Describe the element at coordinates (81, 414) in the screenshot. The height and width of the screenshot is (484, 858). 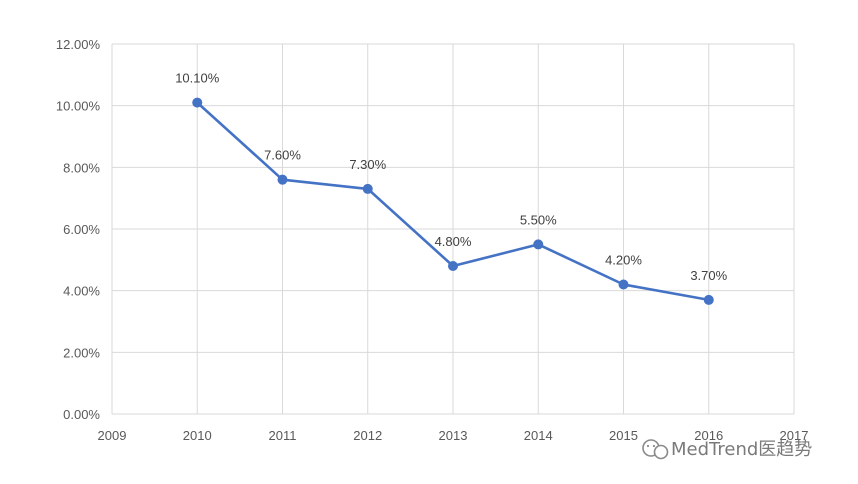
I see `y-tick-label: 0.00%` at that location.